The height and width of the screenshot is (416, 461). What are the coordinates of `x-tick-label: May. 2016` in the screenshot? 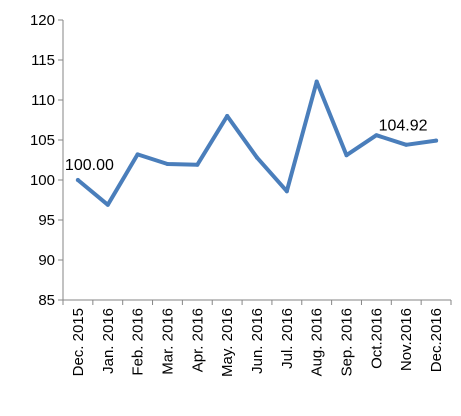 It's located at (227, 342).